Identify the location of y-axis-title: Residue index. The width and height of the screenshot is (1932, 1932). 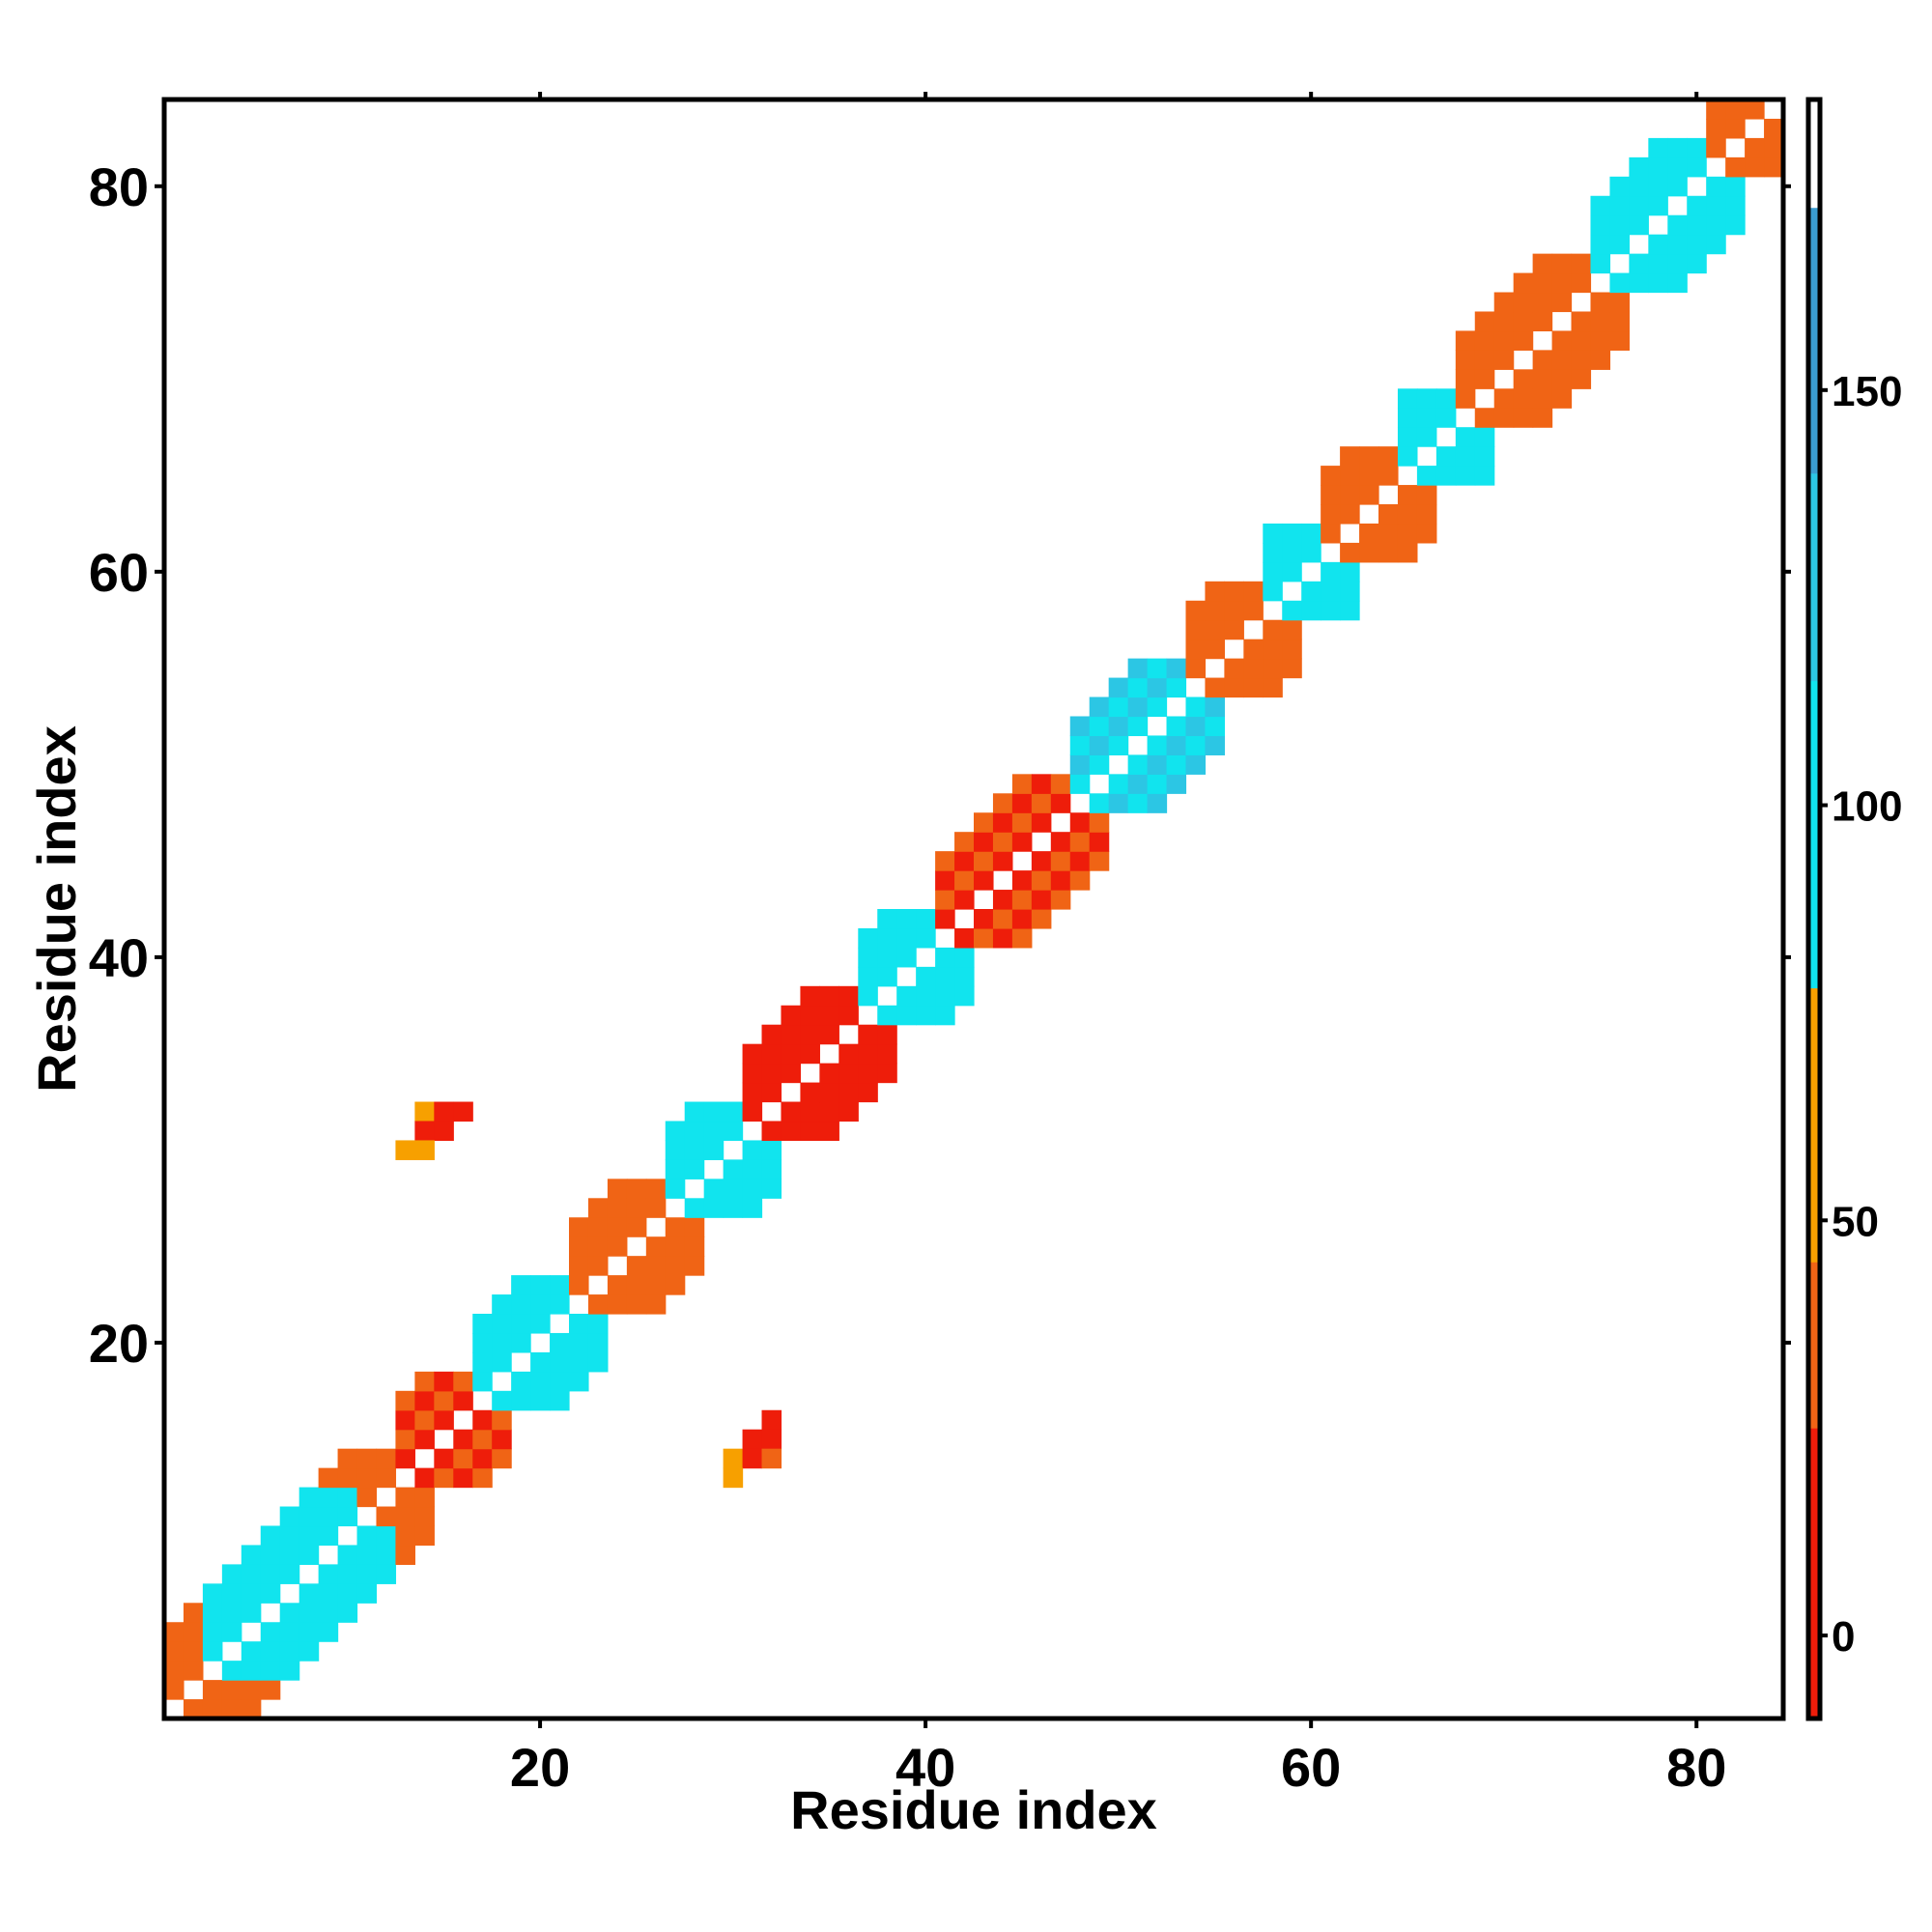
(56, 909).